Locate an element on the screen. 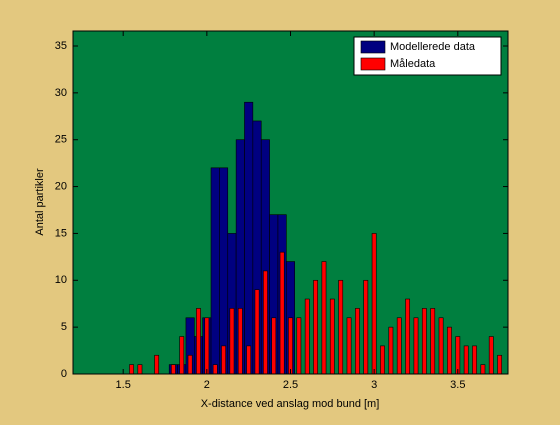 The width and height of the screenshot is (560, 425). x-tick-label: 3.5 is located at coordinates (457, 385).